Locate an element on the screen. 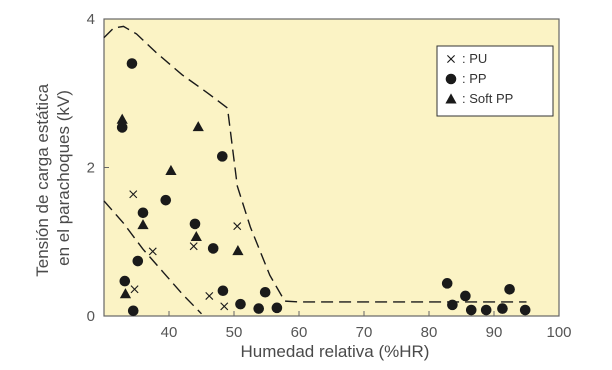 The width and height of the screenshot is (612, 370). legend-soft-pp-marker is located at coordinates (451, 98).